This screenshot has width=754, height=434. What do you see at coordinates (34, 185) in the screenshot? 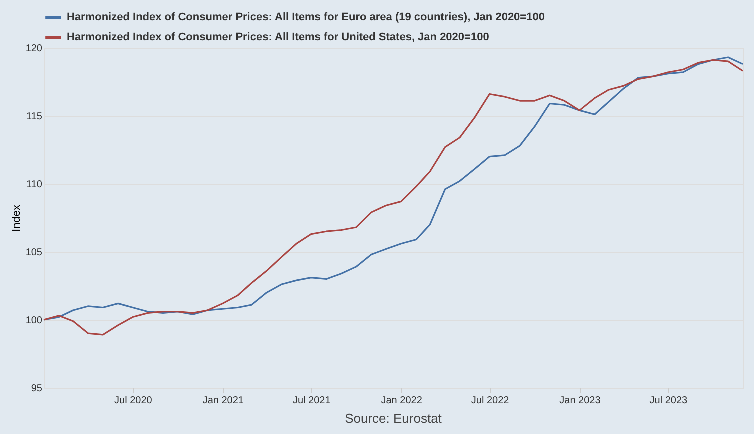
I see `y-tick-label: 110` at bounding box center [34, 185].